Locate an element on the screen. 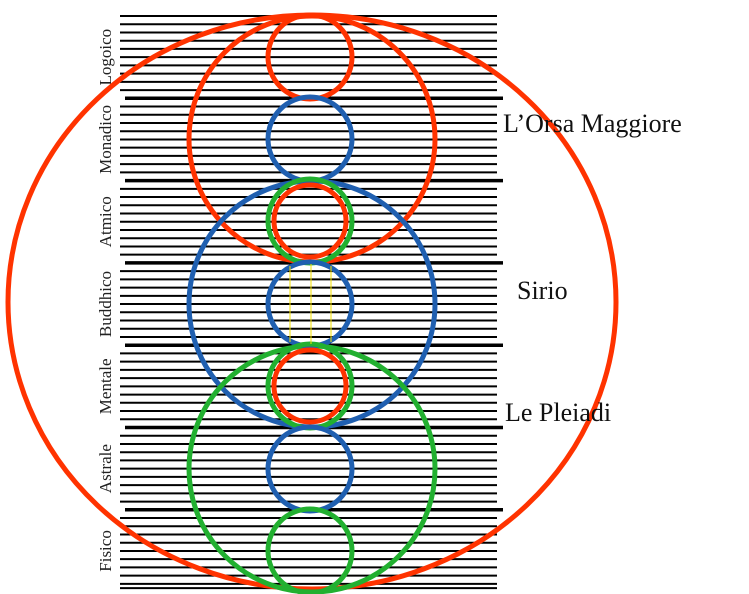 This screenshot has width=749, height=594. plane-label: Fisico is located at coordinates (105, 551).